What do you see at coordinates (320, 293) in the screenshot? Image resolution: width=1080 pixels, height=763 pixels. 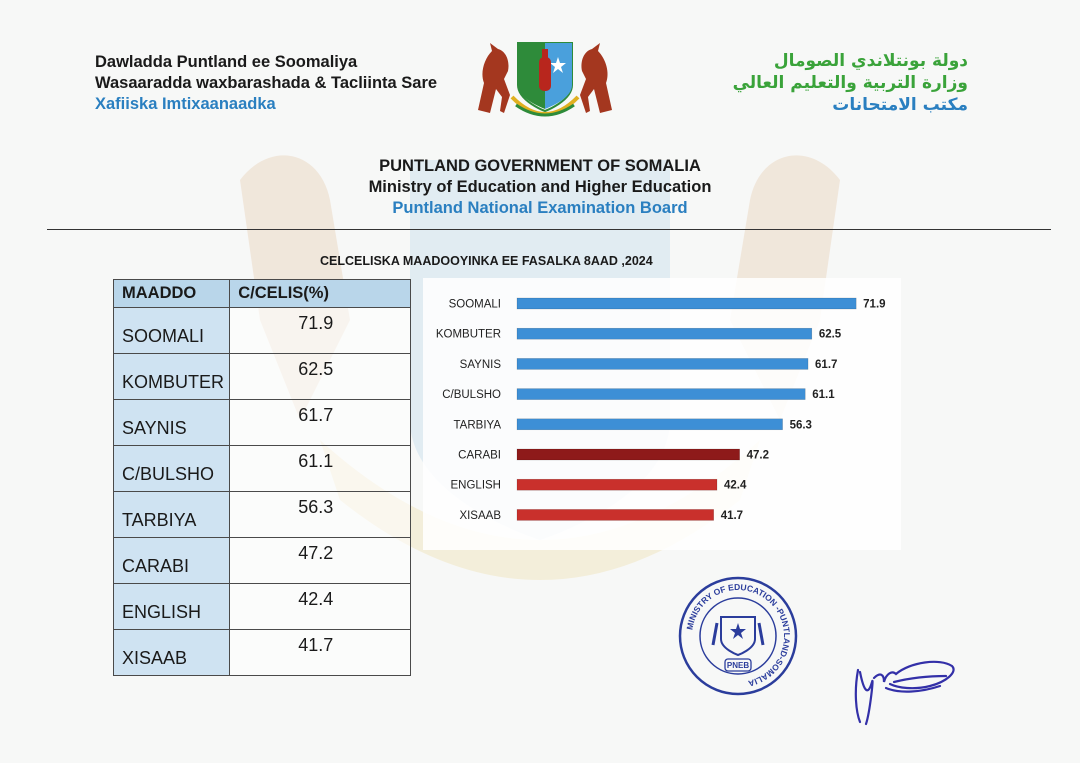 I see `col-average-header: C/CELIS(%)` at bounding box center [320, 293].